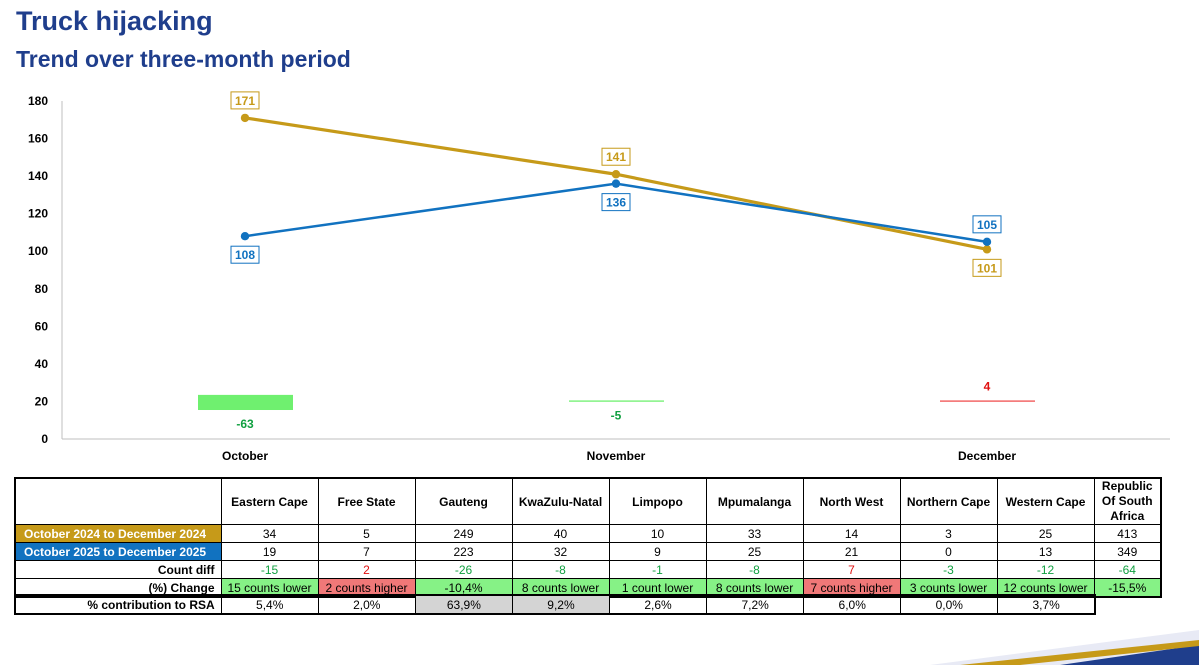  What do you see at coordinates (38, 251) in the screenshot?
I see `y-tick-label: 100` at bounding box center [38, 251].